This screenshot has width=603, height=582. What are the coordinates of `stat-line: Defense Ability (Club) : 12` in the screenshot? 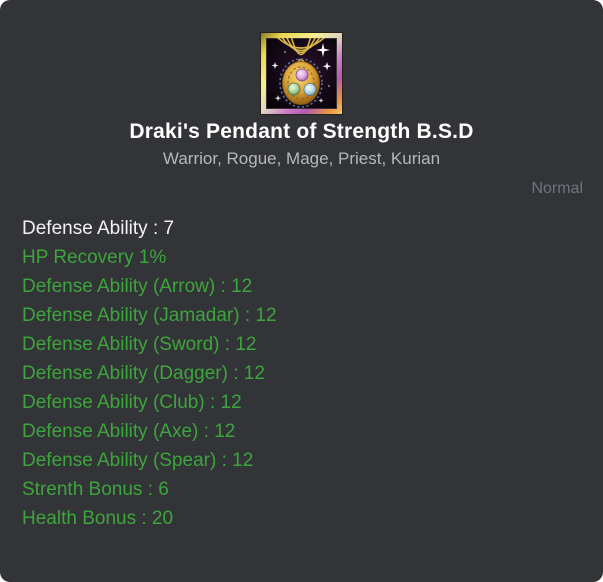 It's located at (132, 402).